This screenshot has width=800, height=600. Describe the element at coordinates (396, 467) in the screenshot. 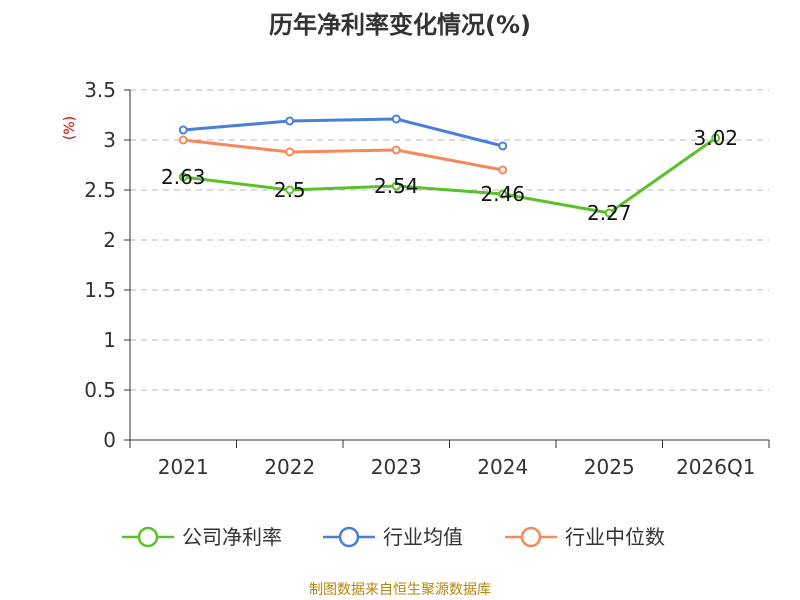

I see `x-tick-label: 2023` at that location.